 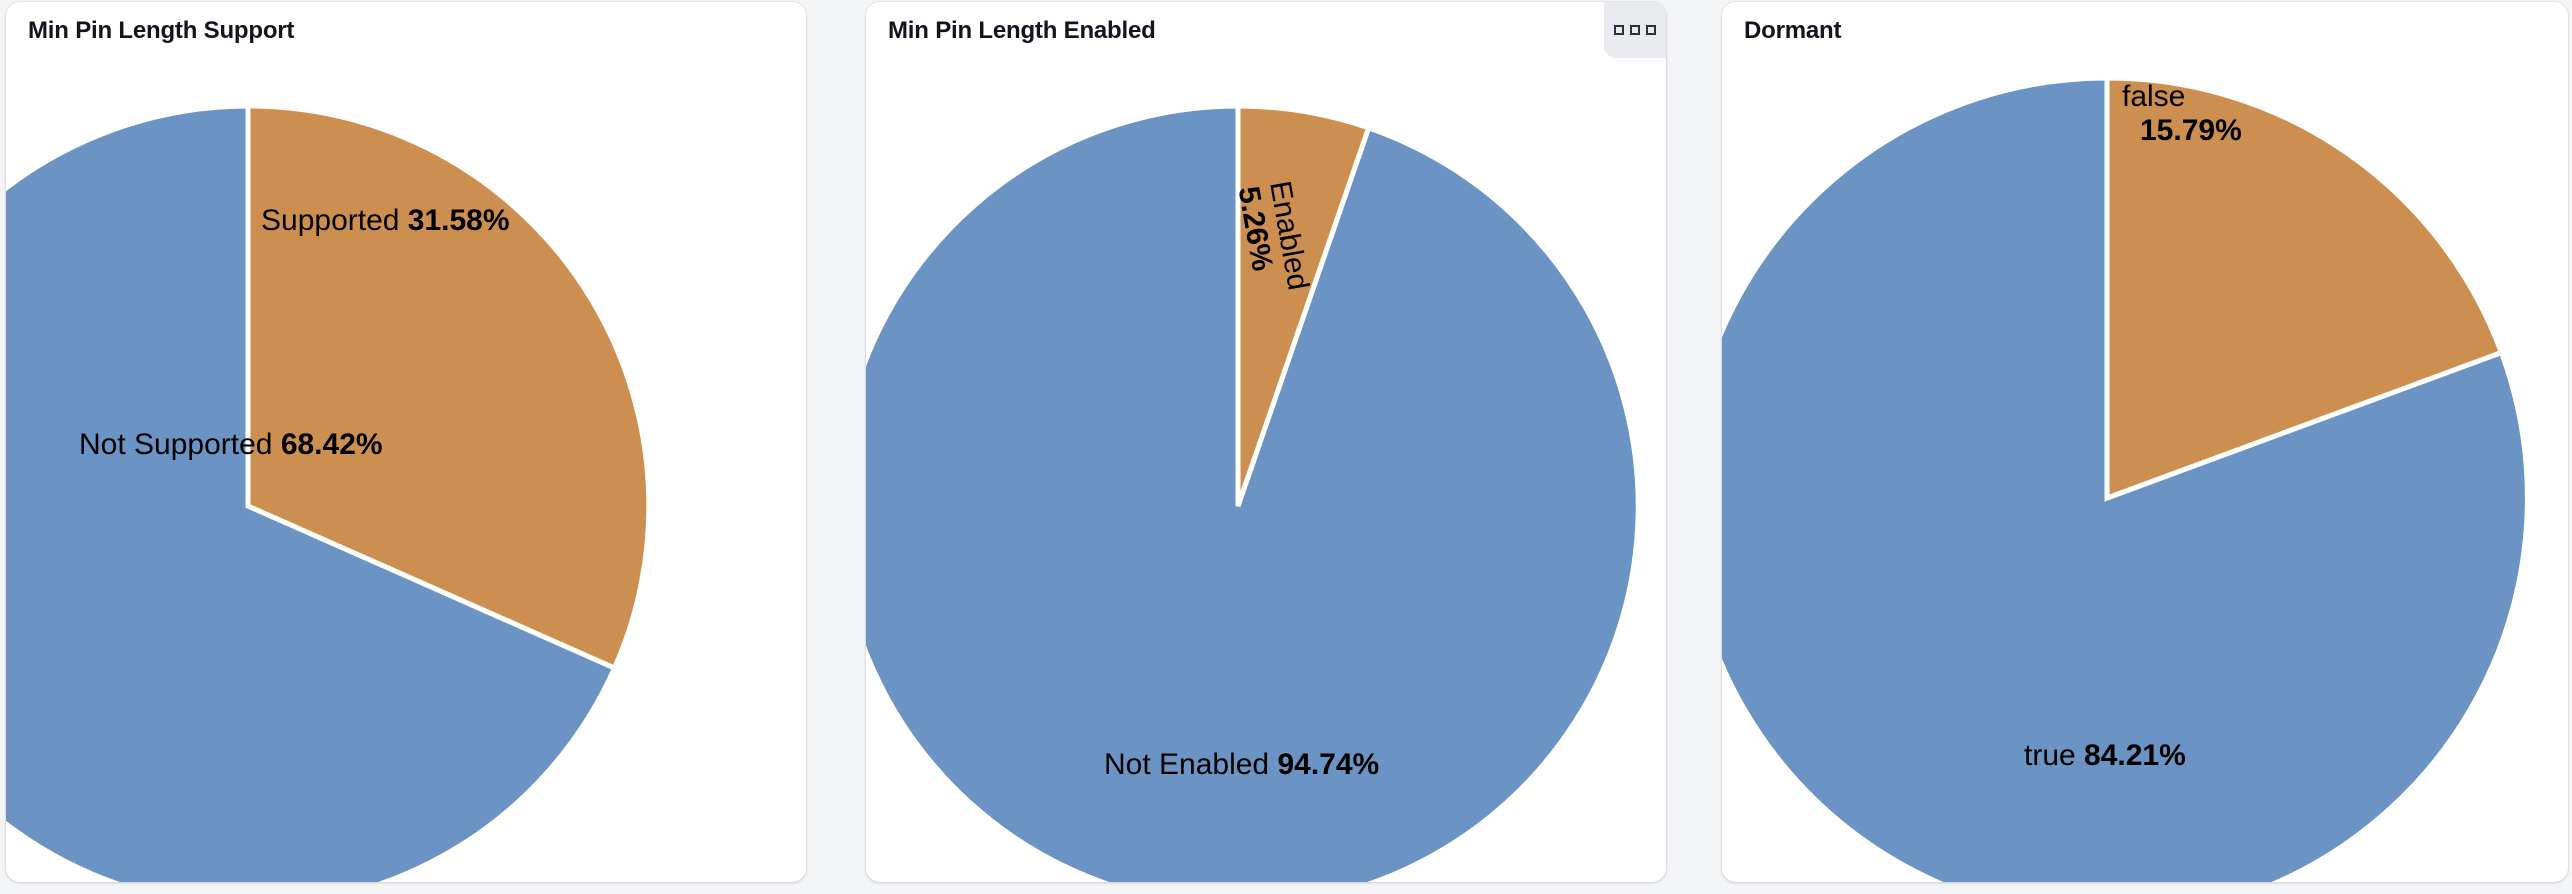 I want to click on panel-title: Min Pin Length Enabled, so click(x=1022, y=30).